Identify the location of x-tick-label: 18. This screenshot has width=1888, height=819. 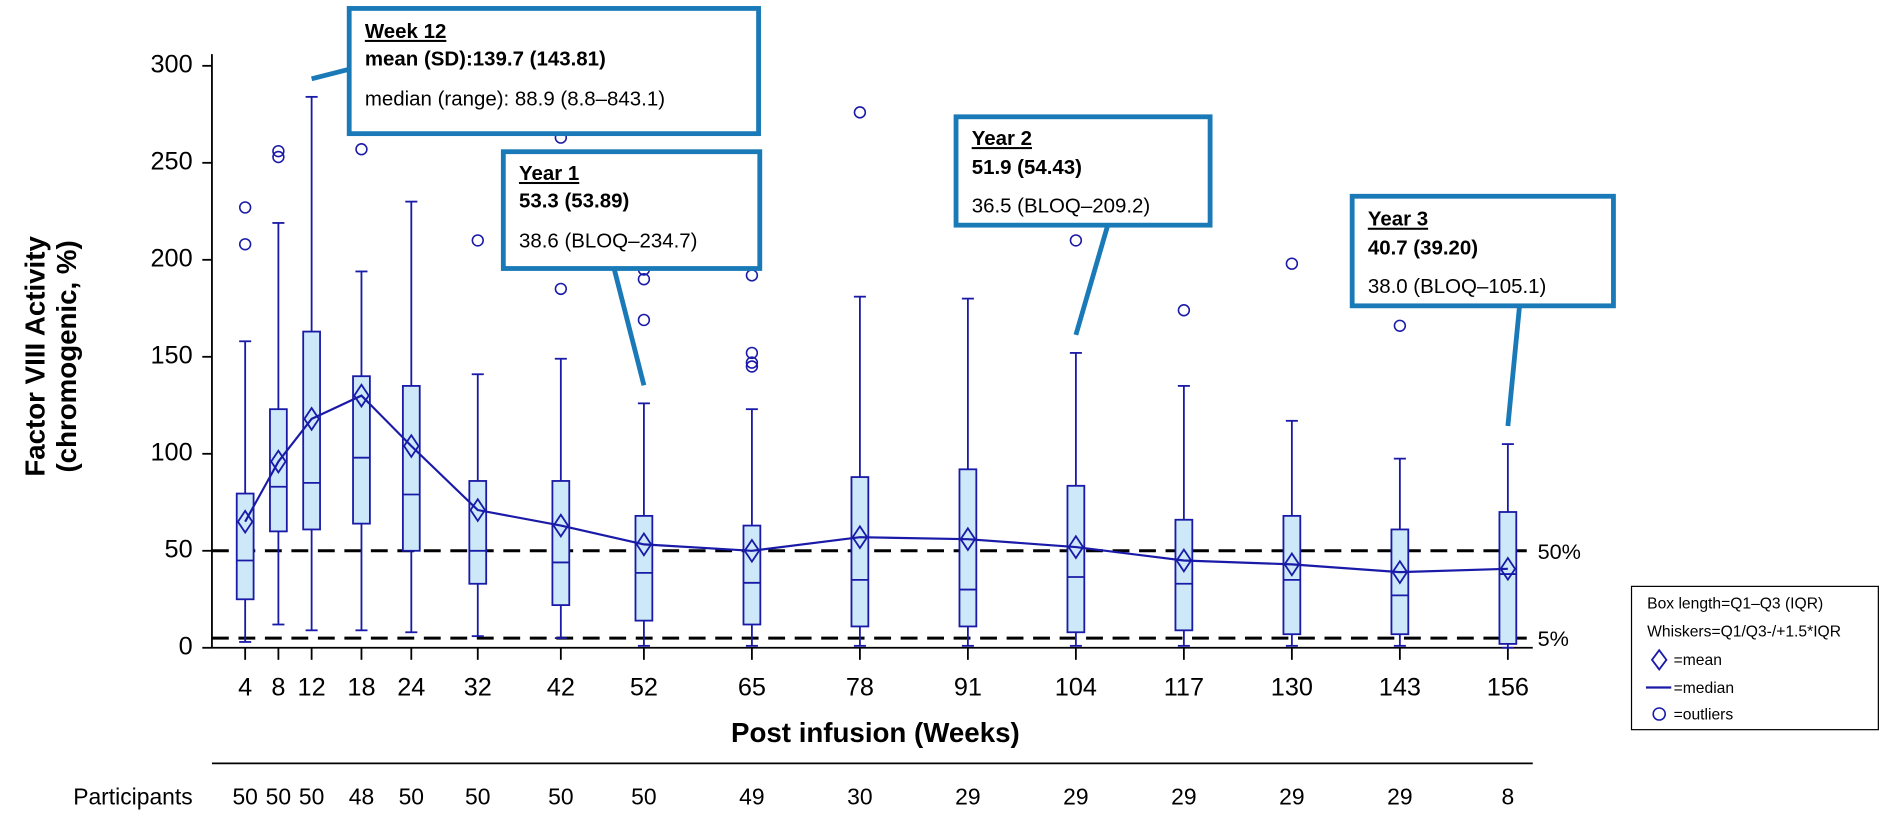
(361, 687).